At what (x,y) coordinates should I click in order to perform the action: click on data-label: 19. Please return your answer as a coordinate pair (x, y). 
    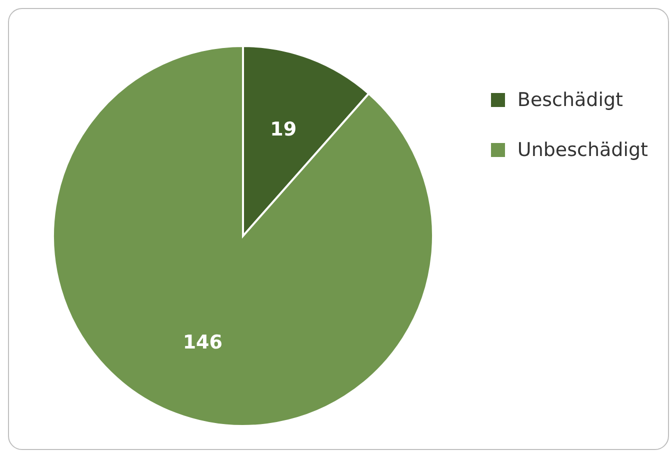
    Looking at the image, I should click on (283, 129).